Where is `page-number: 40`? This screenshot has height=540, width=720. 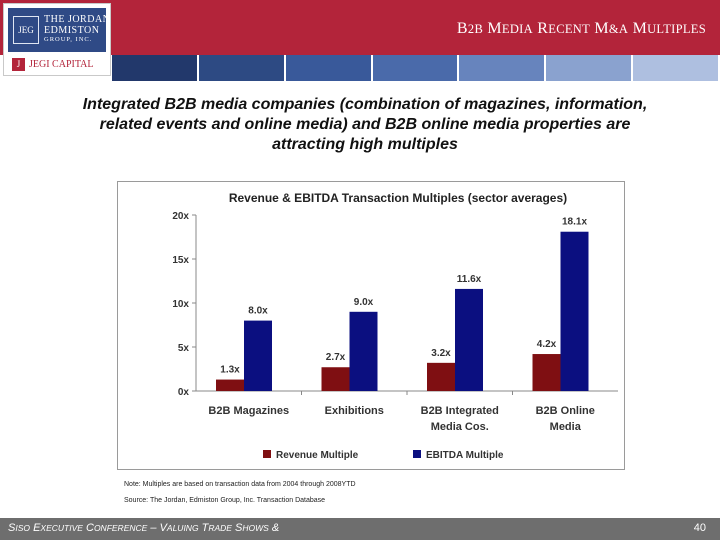
page-number: 40 is located at coordinates (699, 528).